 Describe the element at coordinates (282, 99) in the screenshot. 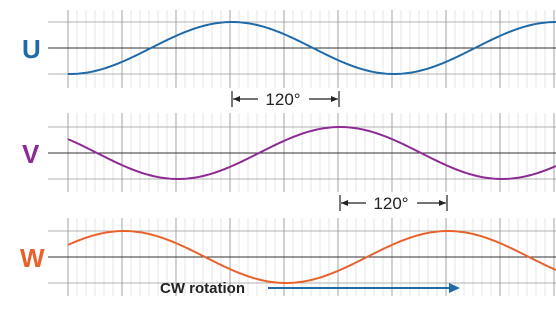

I see `phase-shift-label-uv: 120°` at that location.